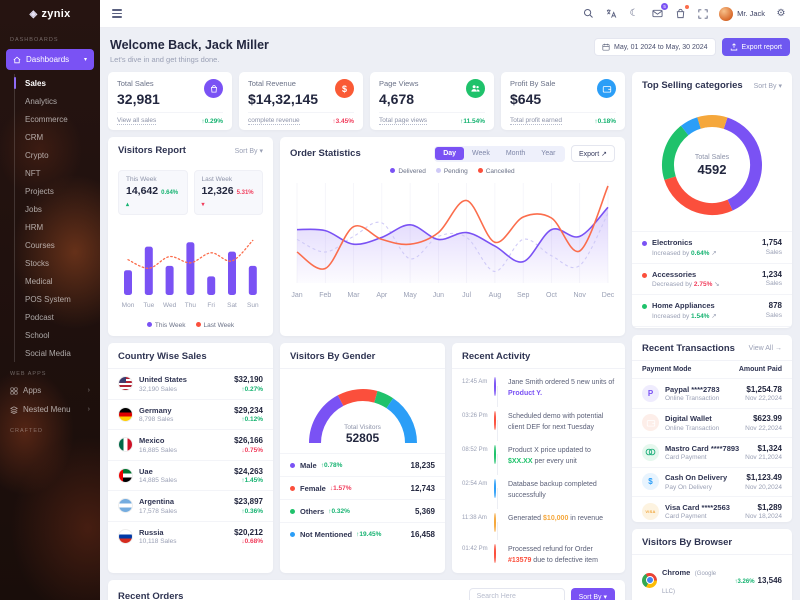 The width and height of the screenshot is (800, 600). I want to click on stat-delta: ↑0.29%, so click(212, 121).